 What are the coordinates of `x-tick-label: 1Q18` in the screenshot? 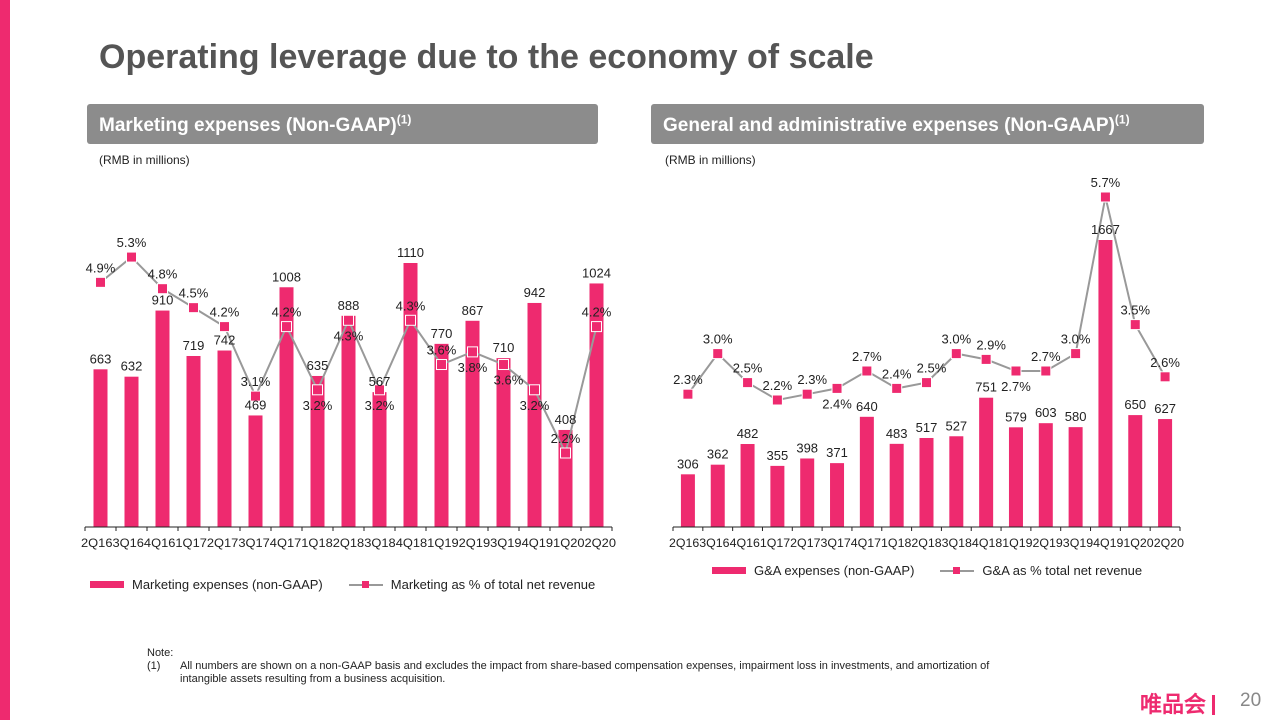 It's located at (896, 543).